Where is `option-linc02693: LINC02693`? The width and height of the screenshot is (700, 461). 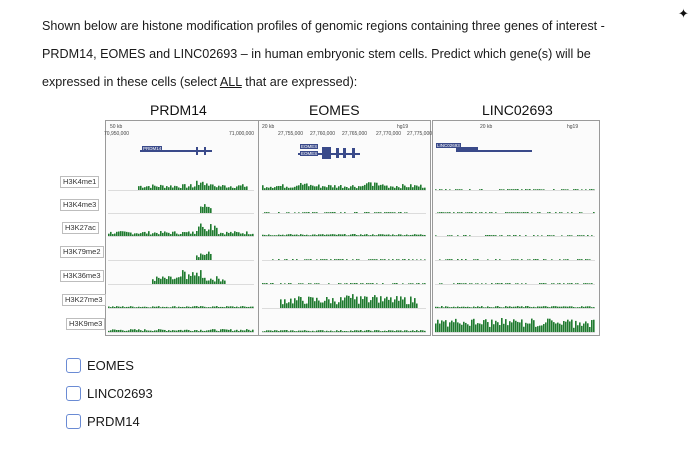 option-linc02693: LINC02693 is located at coordinates (109, 393).